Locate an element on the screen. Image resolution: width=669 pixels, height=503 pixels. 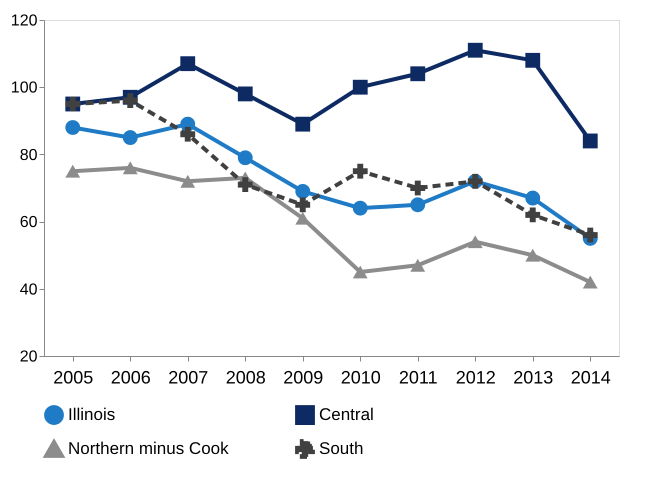
x-tick-label: 2010 is located at coordinates (360, 378).